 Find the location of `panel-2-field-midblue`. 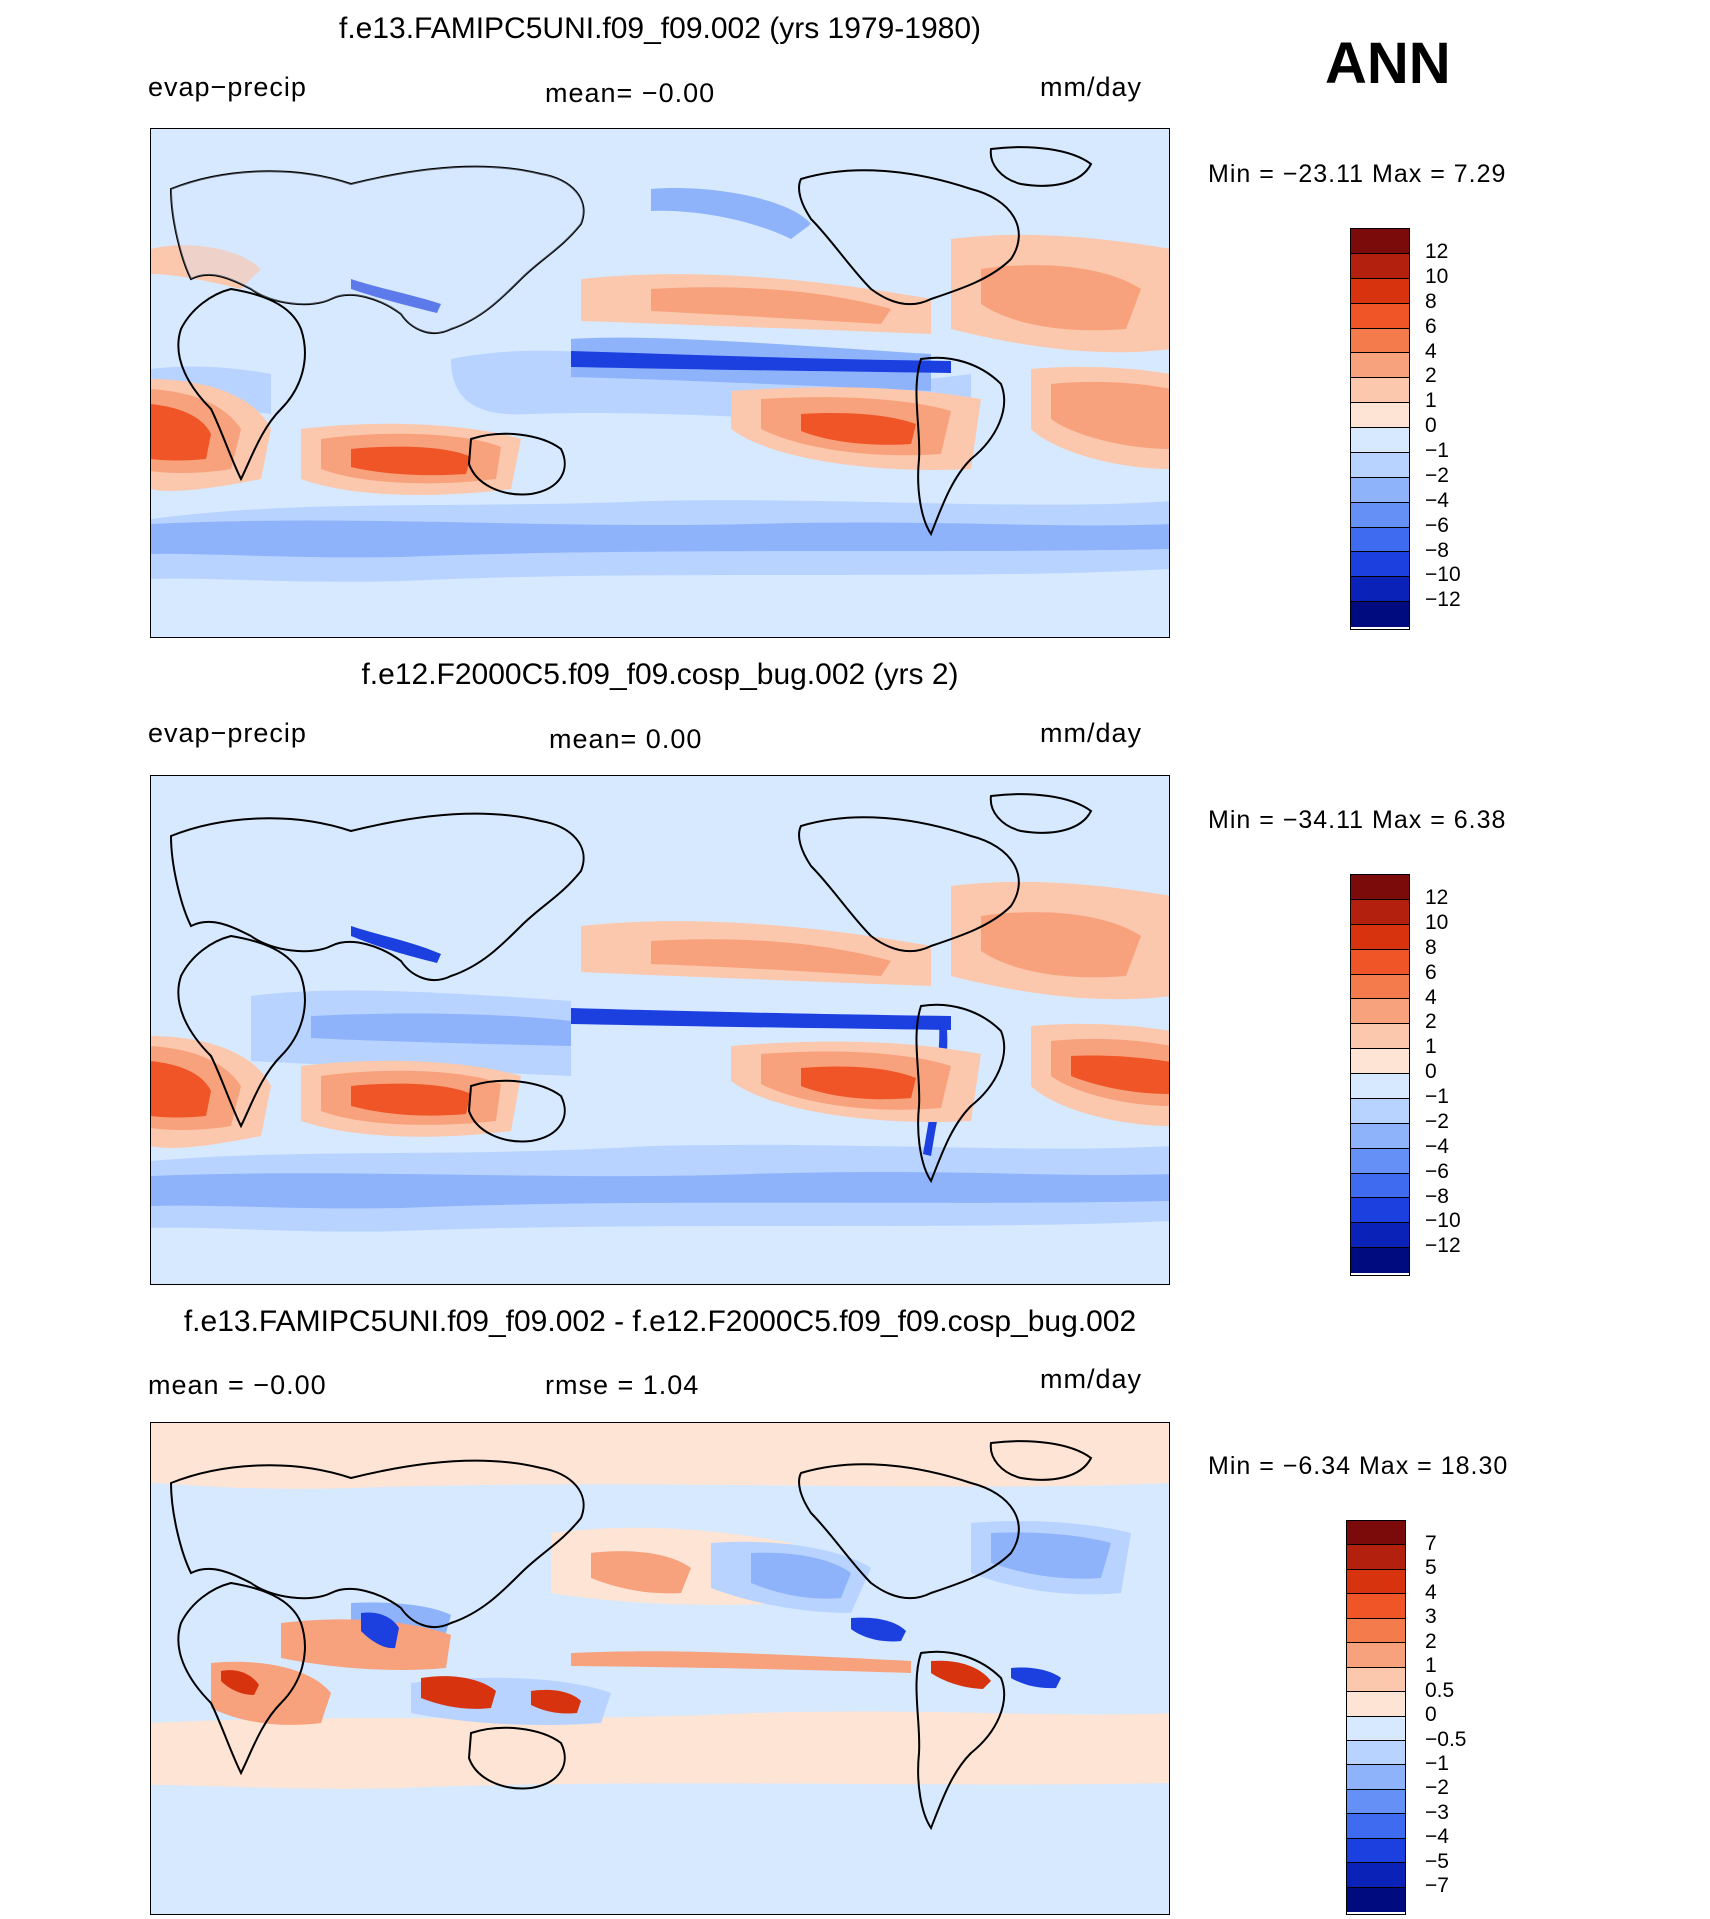

panel-2-field-midblue is located at coordinates (660, 1111).